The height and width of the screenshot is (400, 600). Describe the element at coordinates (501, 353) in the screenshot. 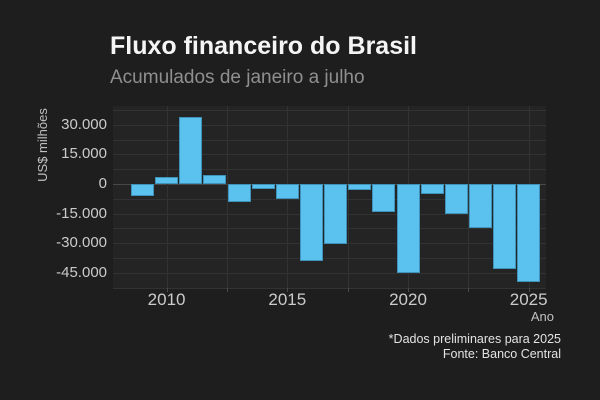

I see `footnote-source: Fonte: Banco Central` at that location.